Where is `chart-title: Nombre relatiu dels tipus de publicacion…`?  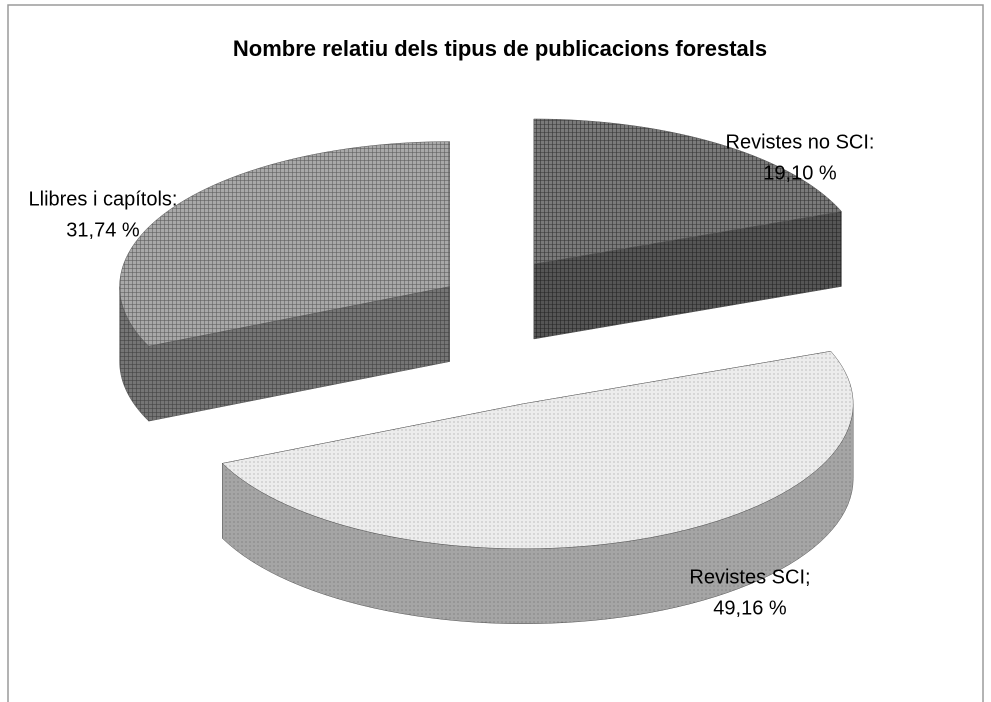
chart-title: Nombre relatiu dels tipus de publicacion… is located at coordinates (500, 48).